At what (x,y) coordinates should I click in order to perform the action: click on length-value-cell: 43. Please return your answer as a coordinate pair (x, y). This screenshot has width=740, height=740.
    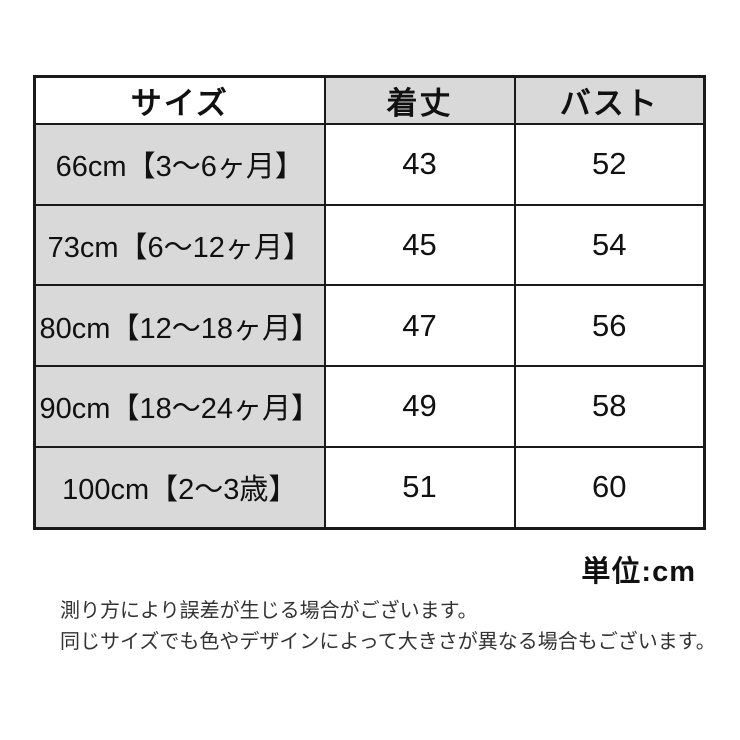
    Looking at the image, I should click on (419, 164).